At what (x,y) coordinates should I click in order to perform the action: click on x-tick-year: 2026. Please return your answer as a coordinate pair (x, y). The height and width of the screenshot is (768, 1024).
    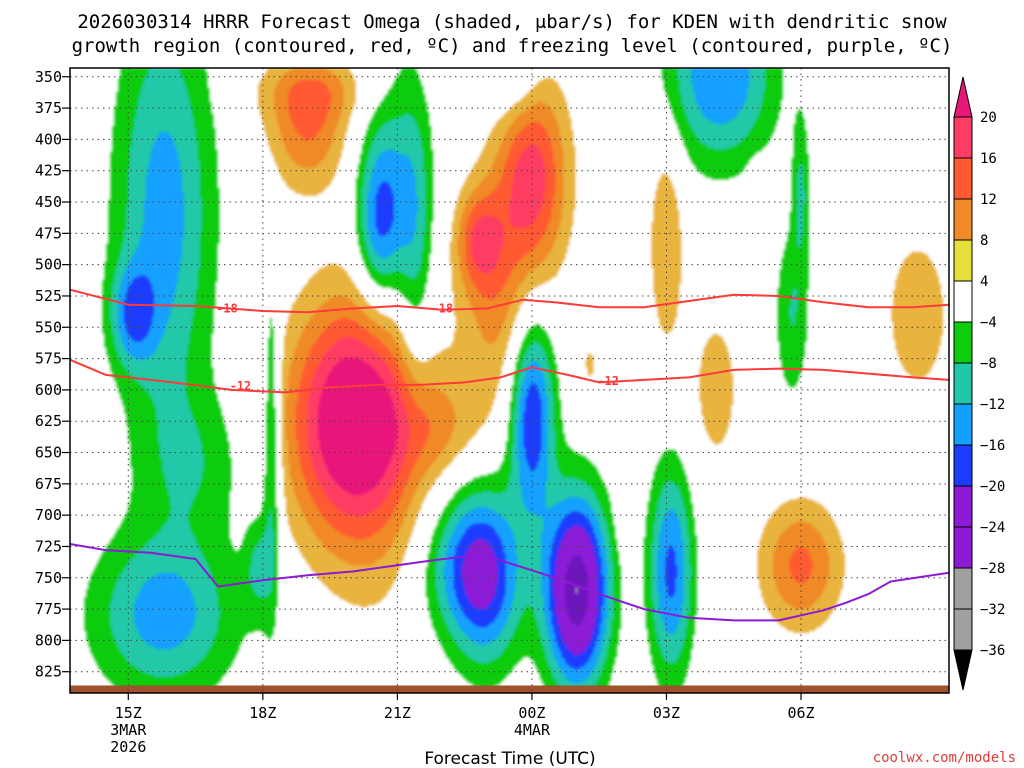
    Looking at the image, I should click on (128, 747).